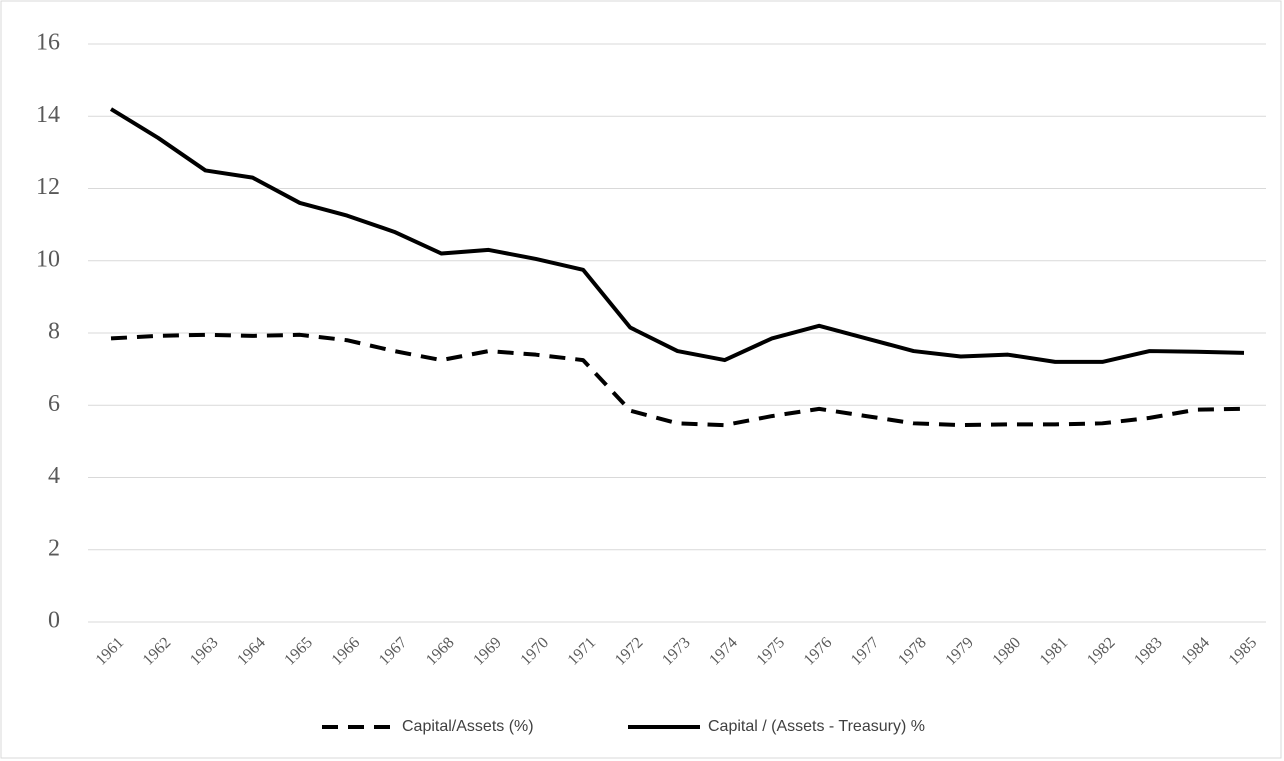  What do you see at coordinates (677, 380) in the screenshot?
I see `data-line` at bounding box center [677, 380].